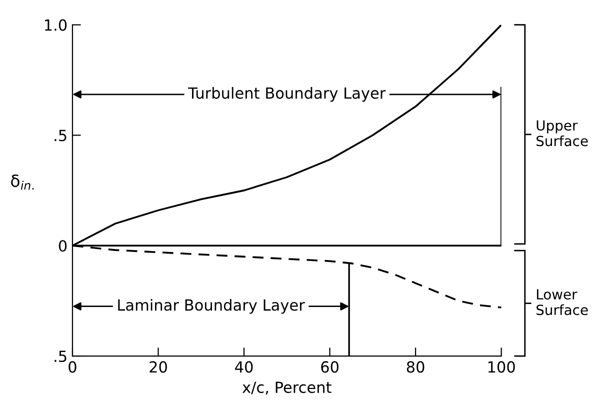  Describe the element at coordinates (22, 182) in the screenshot. I see `y-axis-title: δ$_{in.}$` at that location.